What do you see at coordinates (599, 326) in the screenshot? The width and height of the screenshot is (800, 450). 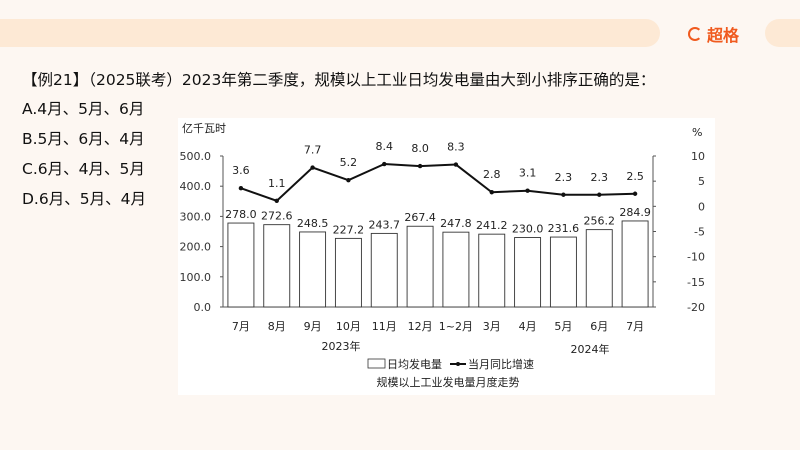 I see `x-tick-label: 6月` at bounding box center [599, 326].